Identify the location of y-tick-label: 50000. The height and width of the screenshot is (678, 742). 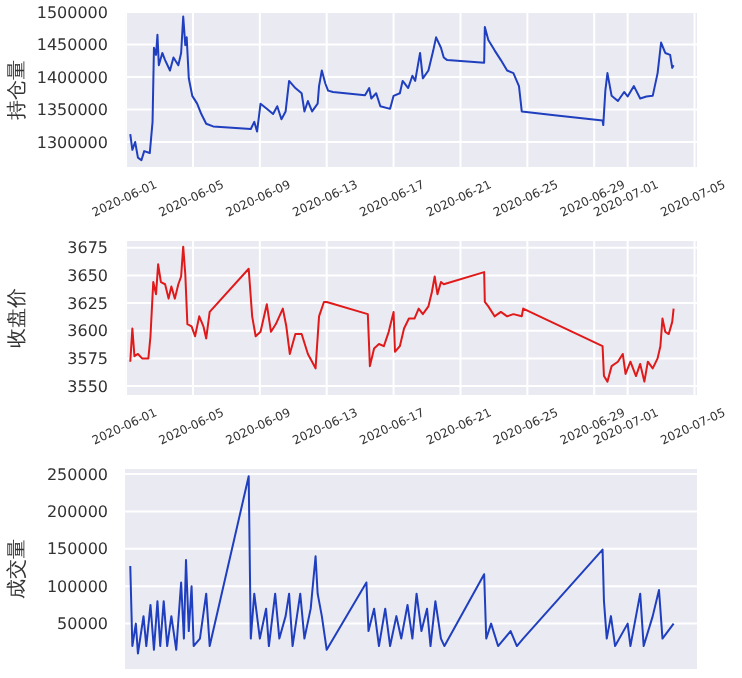
(82, 624).